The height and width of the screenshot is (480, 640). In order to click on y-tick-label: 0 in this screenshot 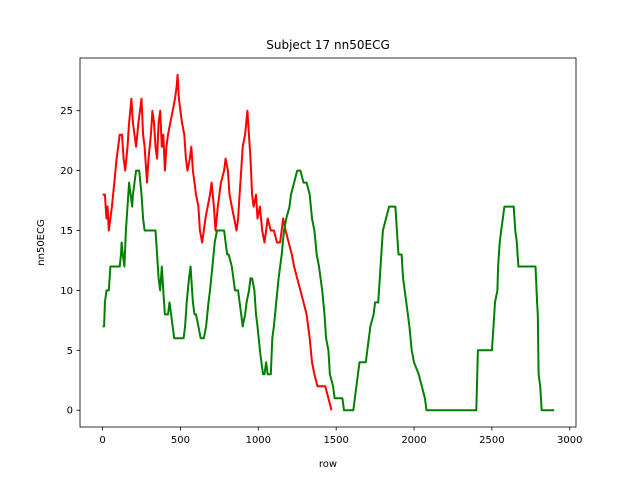, I will do `click(70, 411)`.